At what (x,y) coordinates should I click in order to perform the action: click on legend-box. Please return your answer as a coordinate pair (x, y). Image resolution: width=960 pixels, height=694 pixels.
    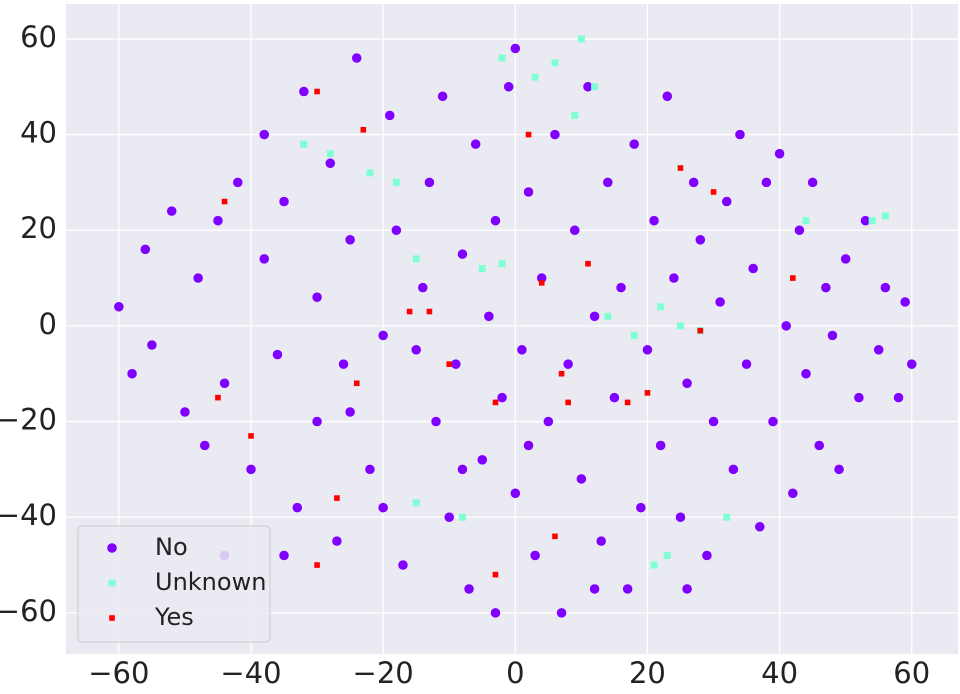
    Looking at the image, I should click on (174, 584).